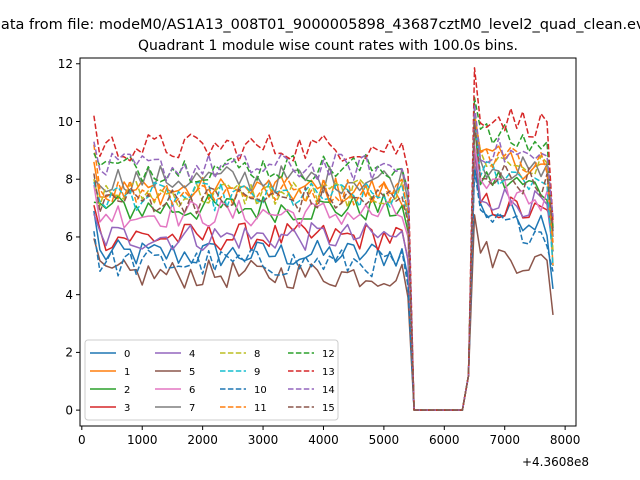  What do you see at coordinates (328, 372) in the screenshot?
I see `legend-label-13: 13` at bounding box center [328, 372].